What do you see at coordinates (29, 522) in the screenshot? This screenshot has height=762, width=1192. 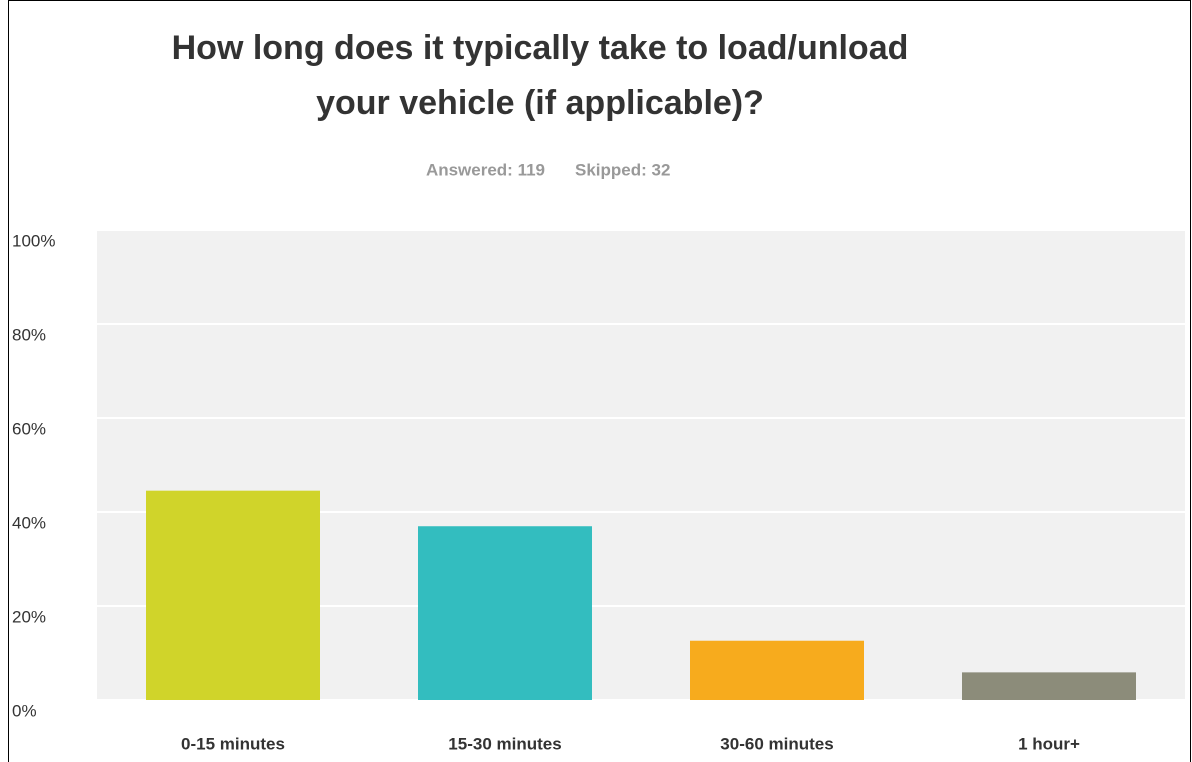 I see `y-tick-label: 40%` at bounding box center [29, 522].